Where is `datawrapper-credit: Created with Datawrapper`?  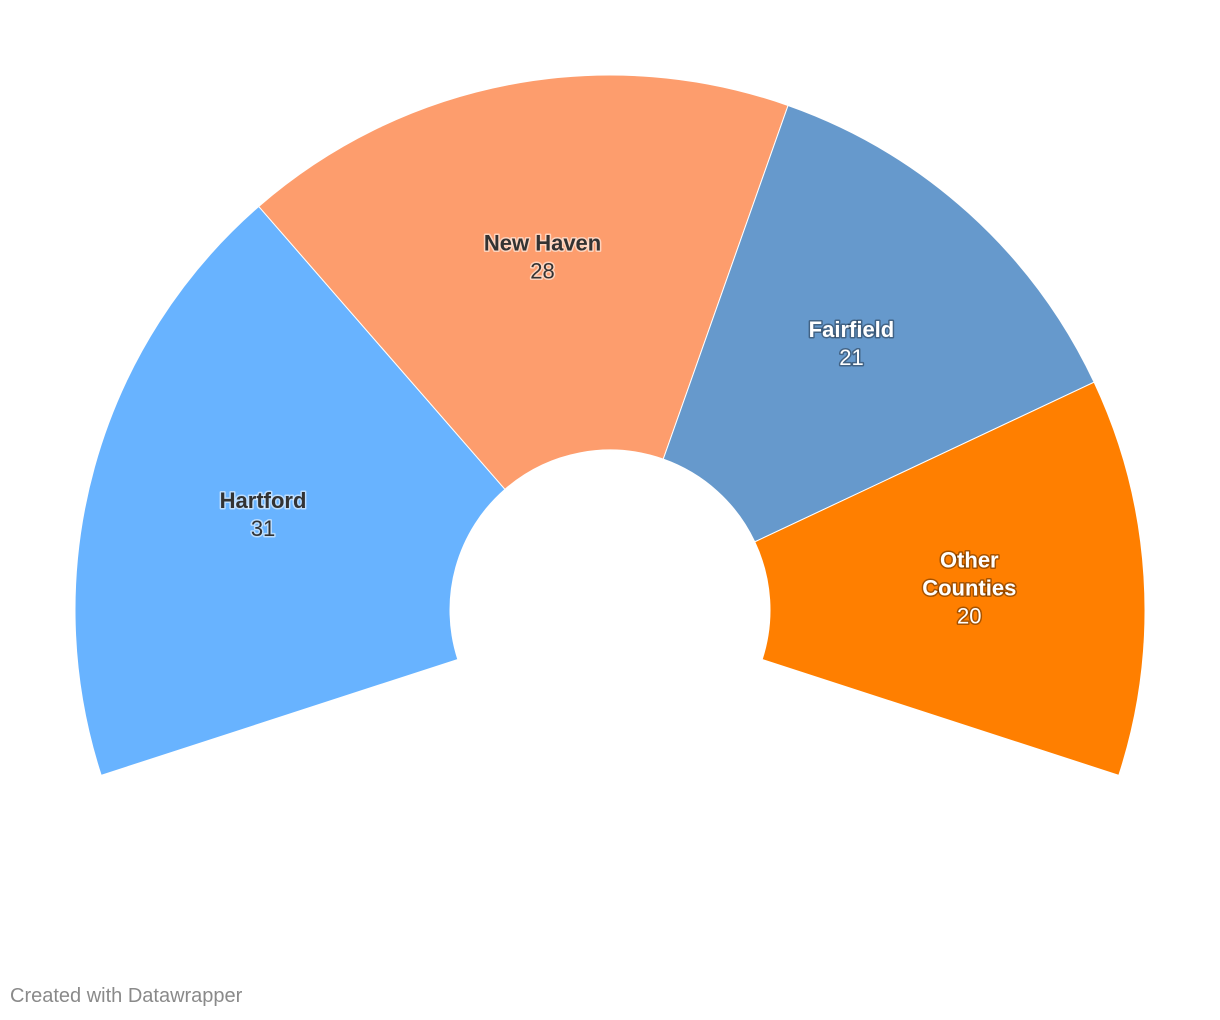
datawrapper-credit: Created with Datawrapper is located at coordinates (126, 996).